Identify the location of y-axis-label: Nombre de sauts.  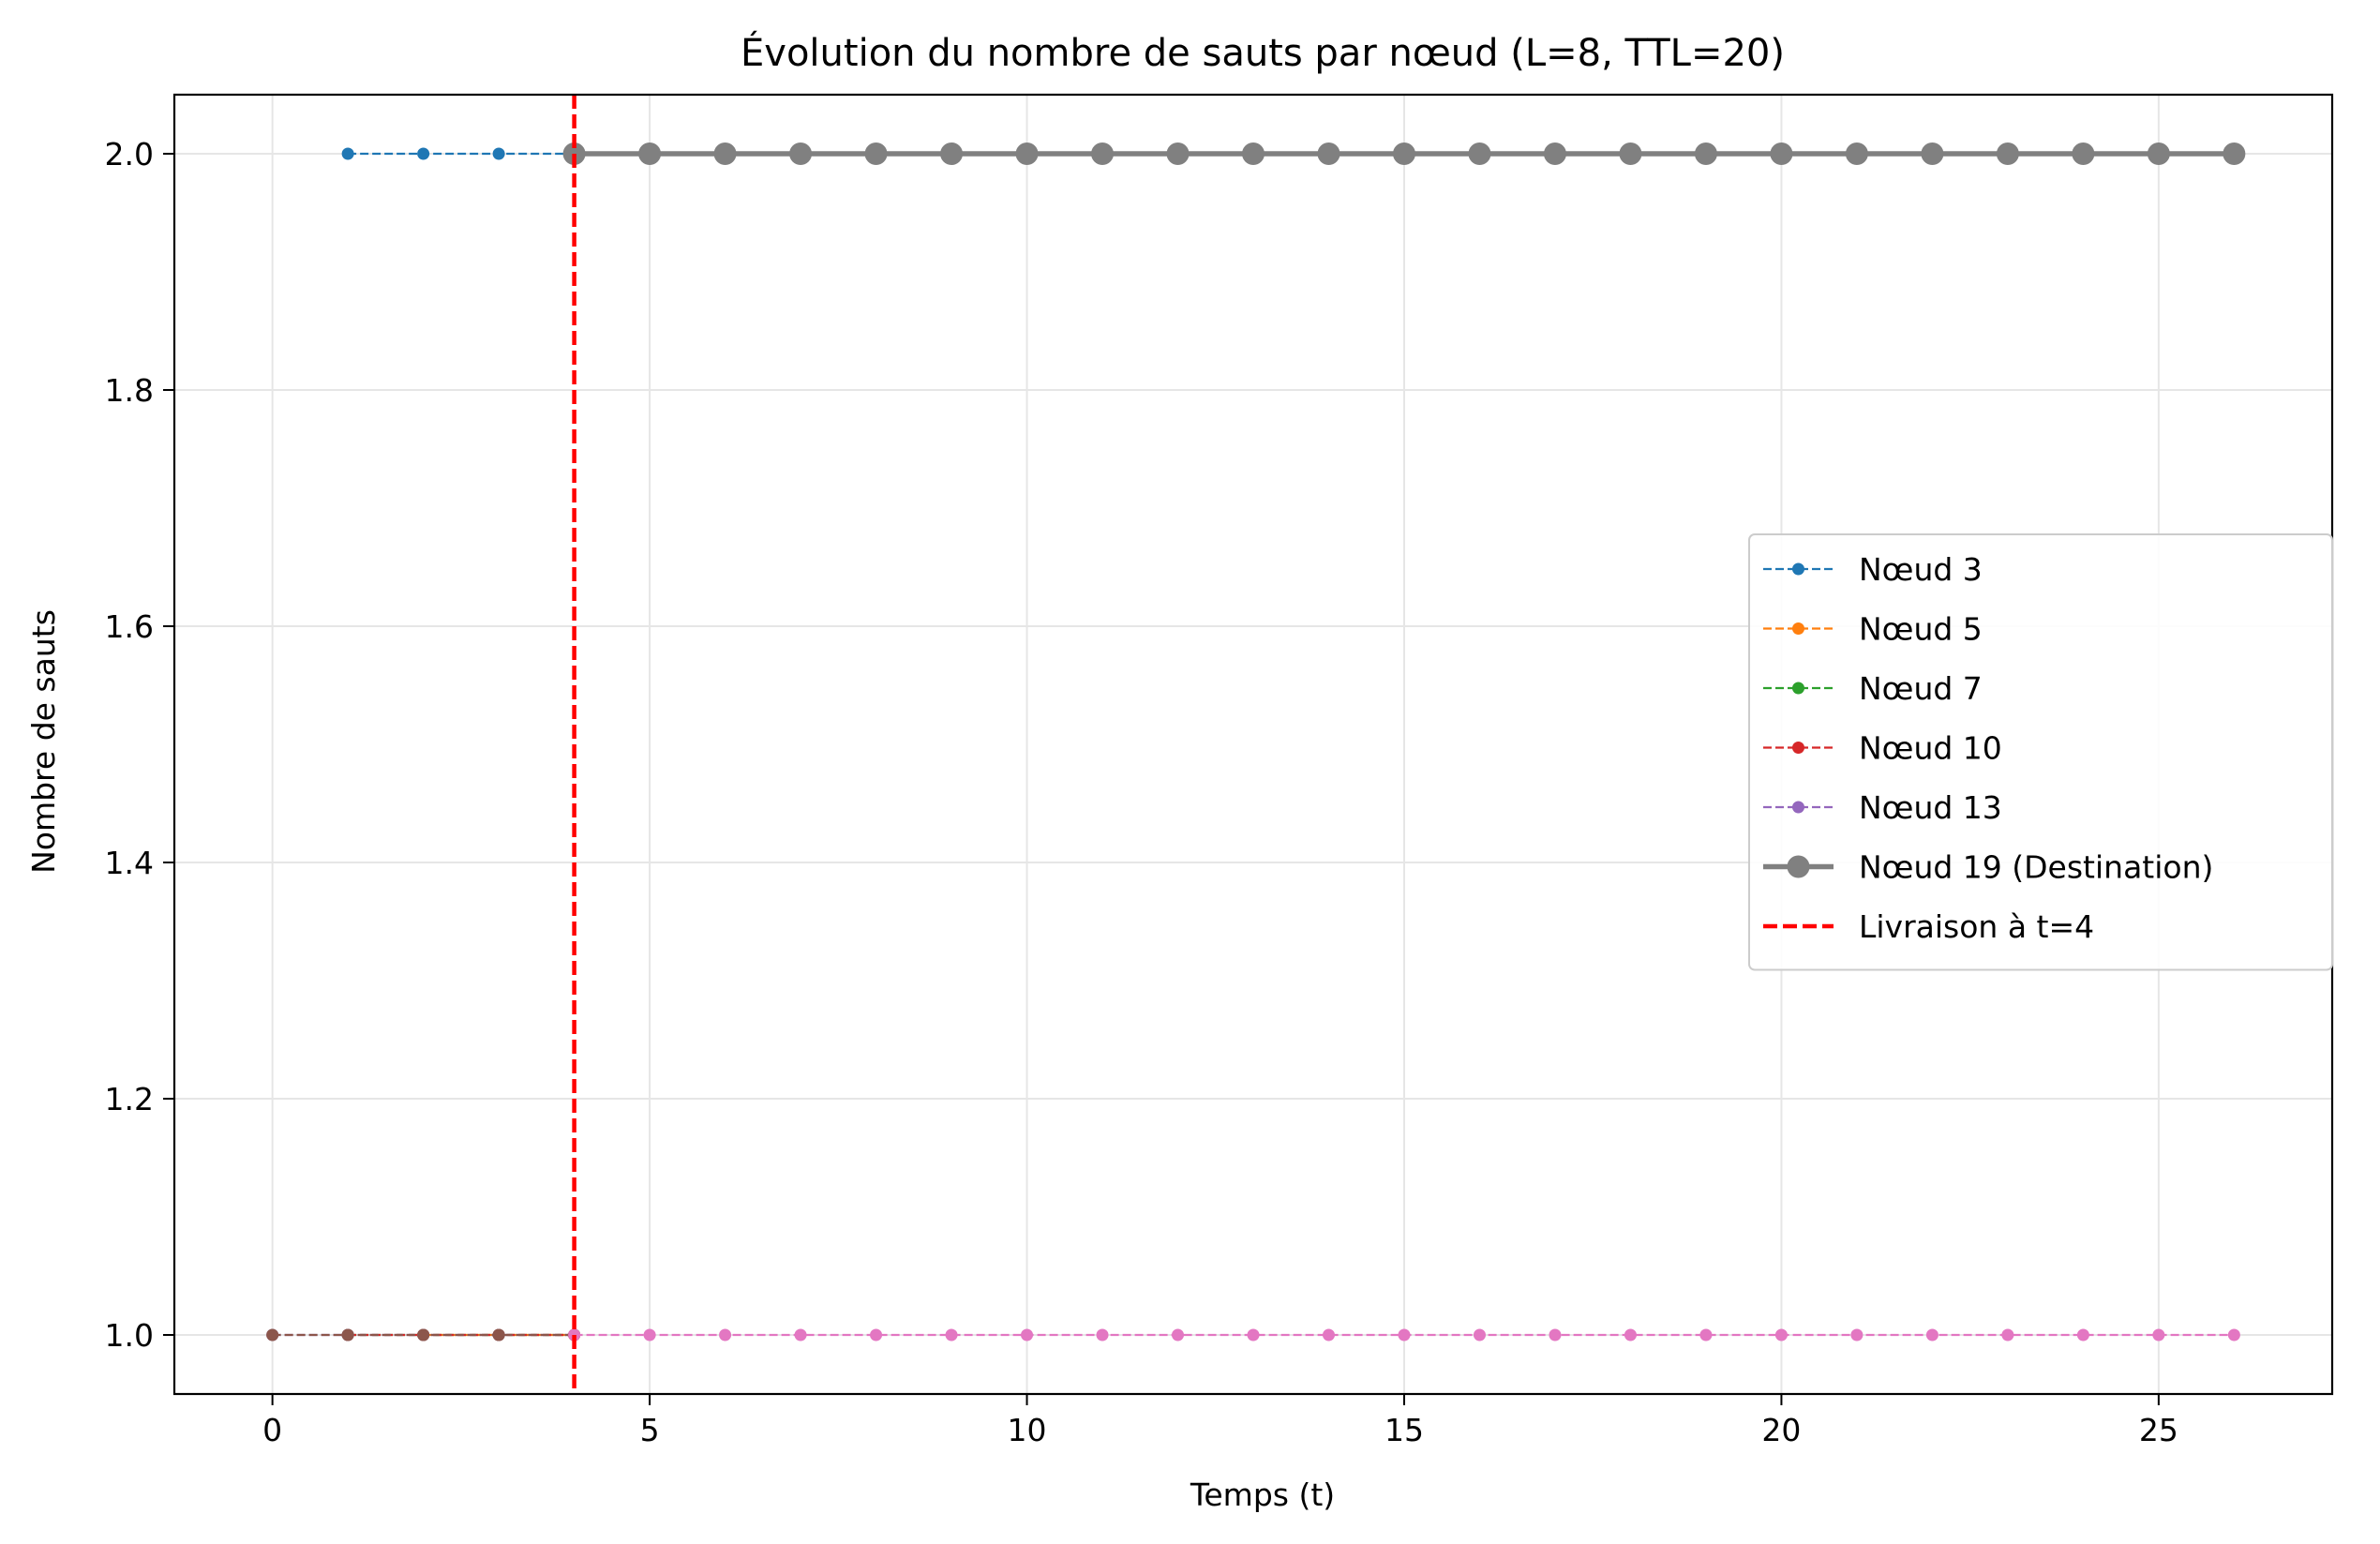
(43, 741).